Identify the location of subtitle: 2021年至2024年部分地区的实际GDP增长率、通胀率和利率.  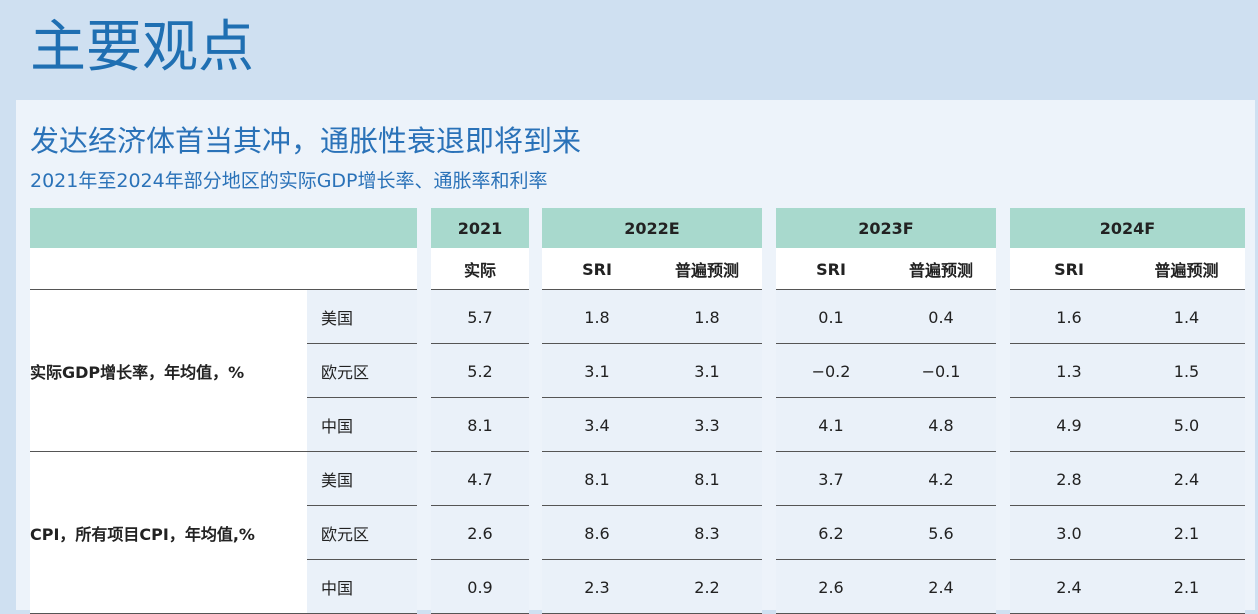
(289, 181).